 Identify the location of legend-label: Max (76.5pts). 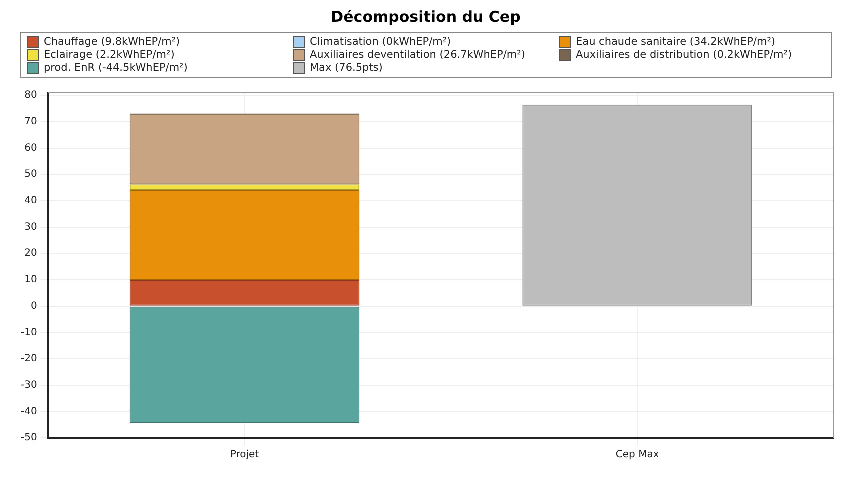
(346, 68).